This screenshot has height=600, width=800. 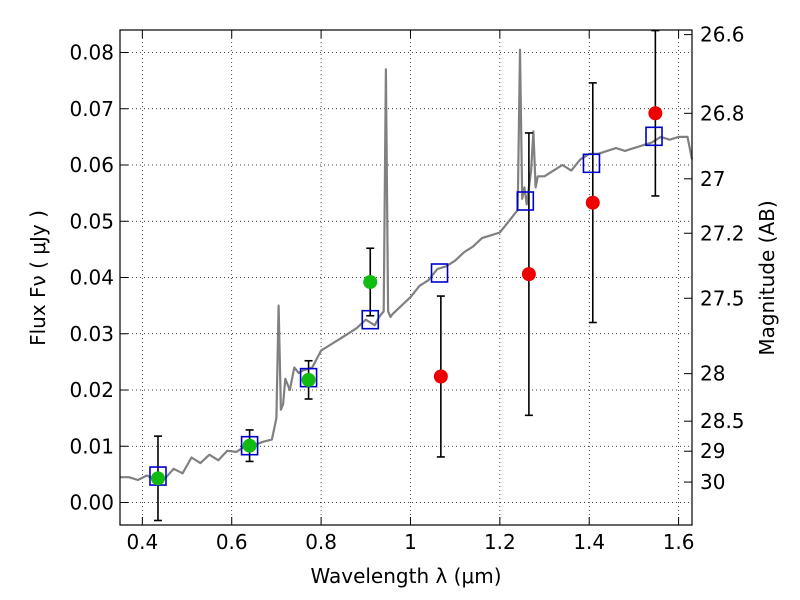 What do you see at coordinates (712, 482) in the screenshot?
I see `right-tick-label: 30` at bounding box center [712, 482].